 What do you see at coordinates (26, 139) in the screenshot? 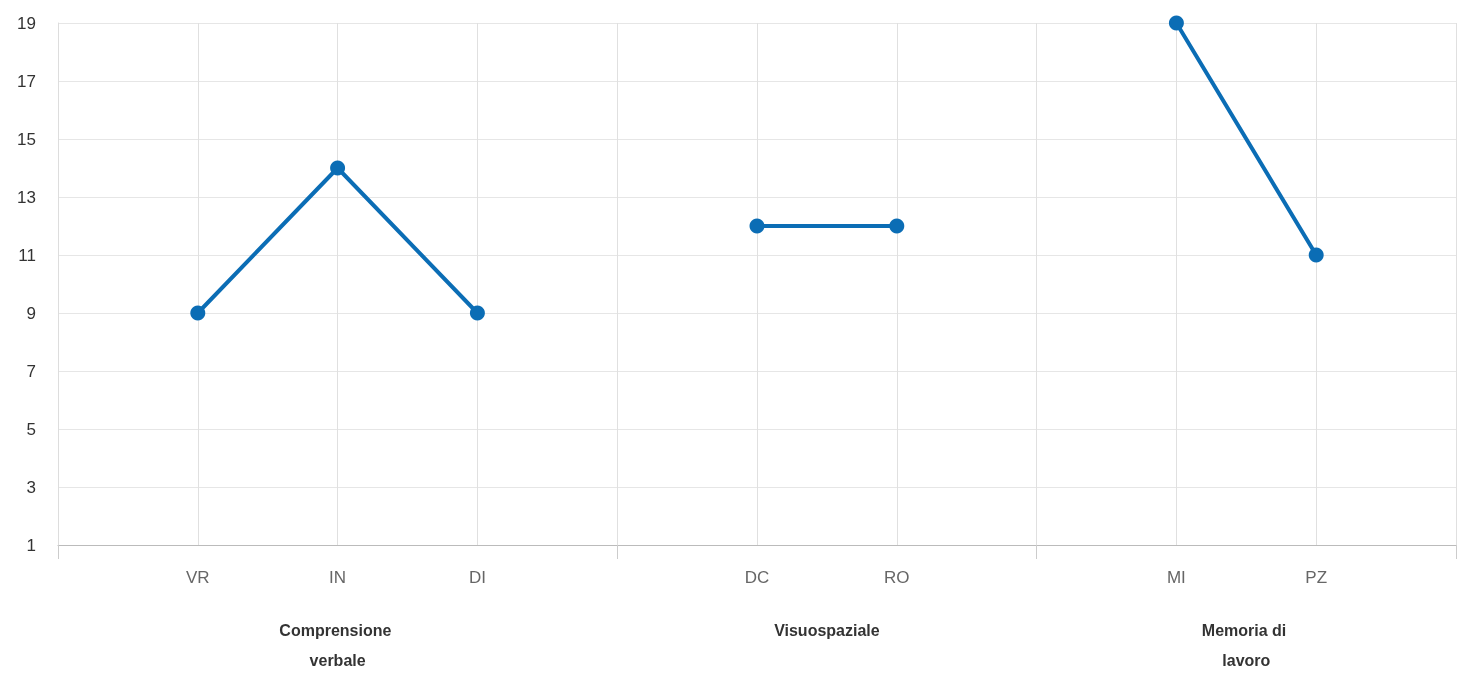
I see `y-tick-label: 15` at bounding box center [26, 139].